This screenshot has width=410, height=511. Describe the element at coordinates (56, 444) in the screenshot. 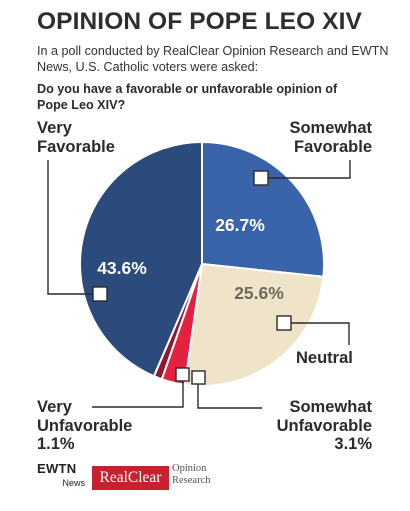

I see `label-very-unfavorable-pct: 1.1%` at that location.